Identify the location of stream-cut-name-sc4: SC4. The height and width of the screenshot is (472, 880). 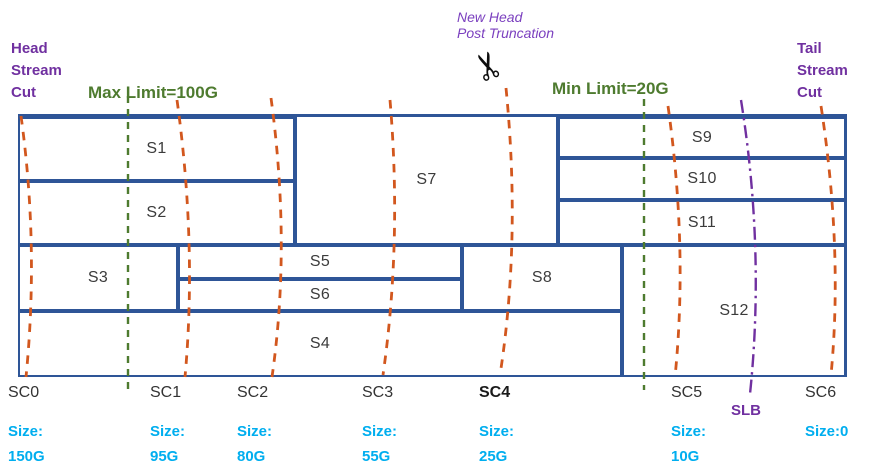
(495, 392).